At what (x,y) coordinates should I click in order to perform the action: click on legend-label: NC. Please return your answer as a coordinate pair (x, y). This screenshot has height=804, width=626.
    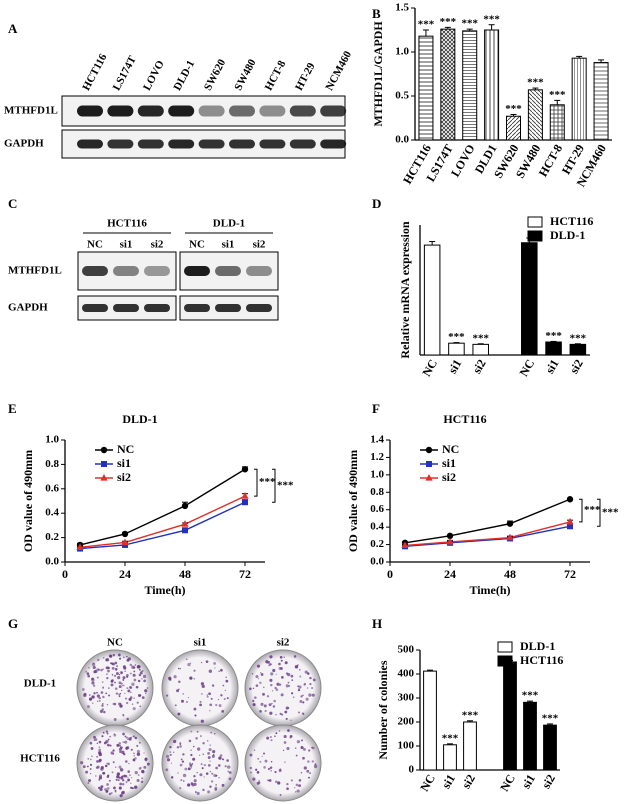
    Looking at the image, I should click on (450, 449).